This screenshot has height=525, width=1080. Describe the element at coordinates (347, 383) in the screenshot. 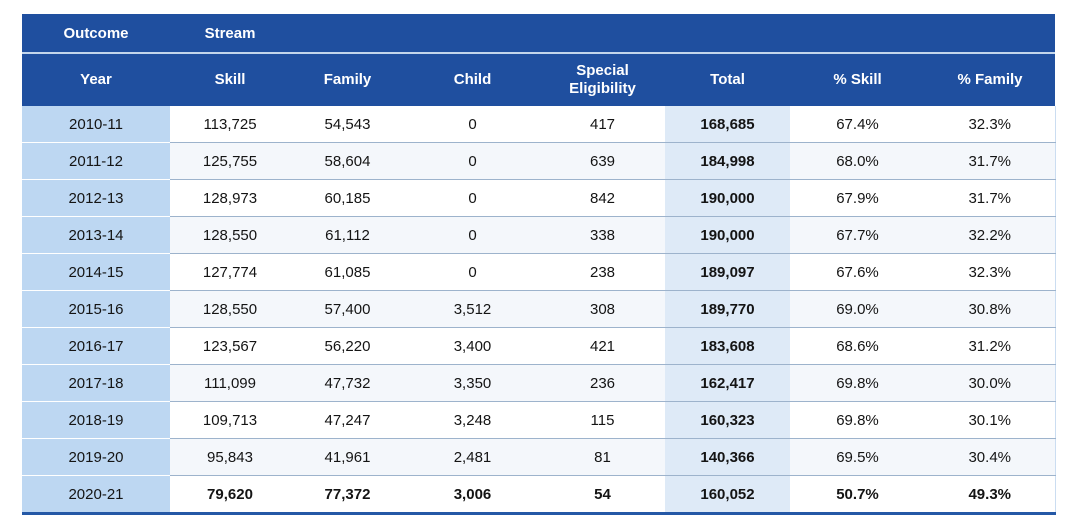

I see `cell-family: 47,732` at that location.